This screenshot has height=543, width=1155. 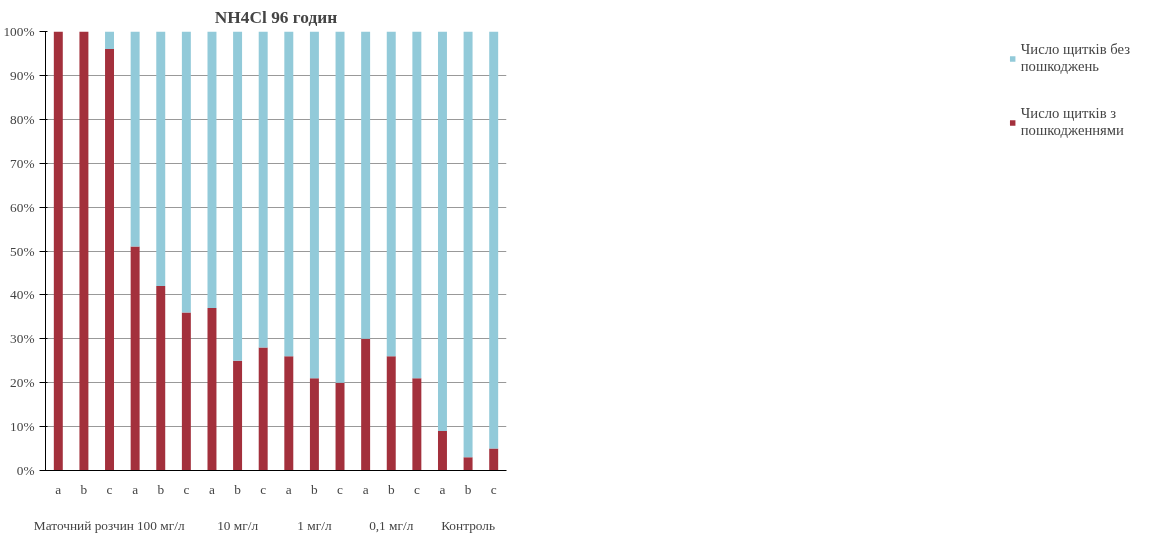 I want to click on text: 100 мг/л, so click(x=160, y=525).